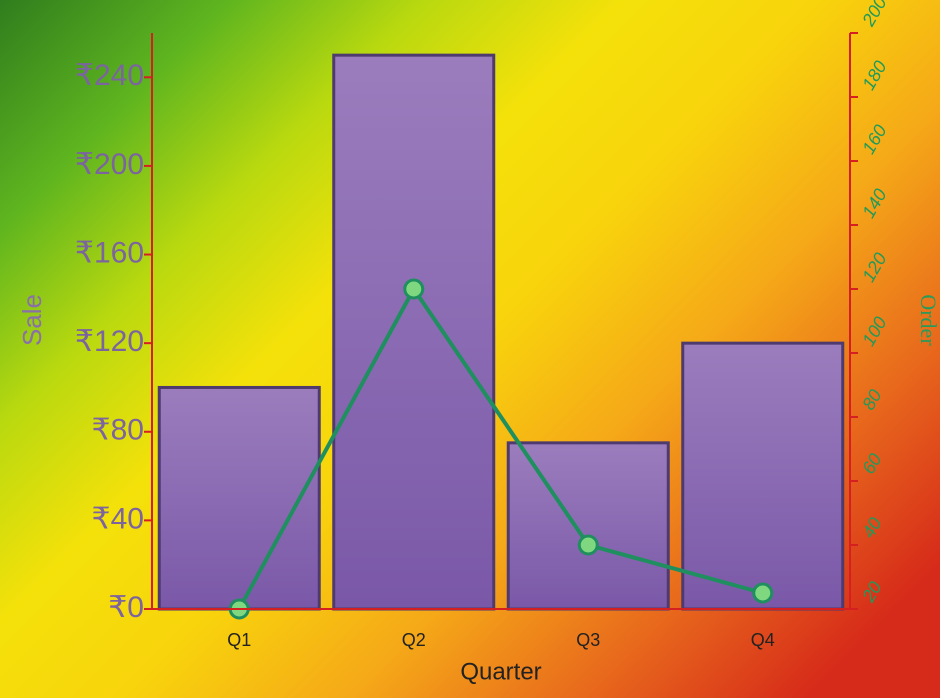 This screenshot has width=940, height=698. I want to click on y2-tick-label: 60, so click(871, 463).